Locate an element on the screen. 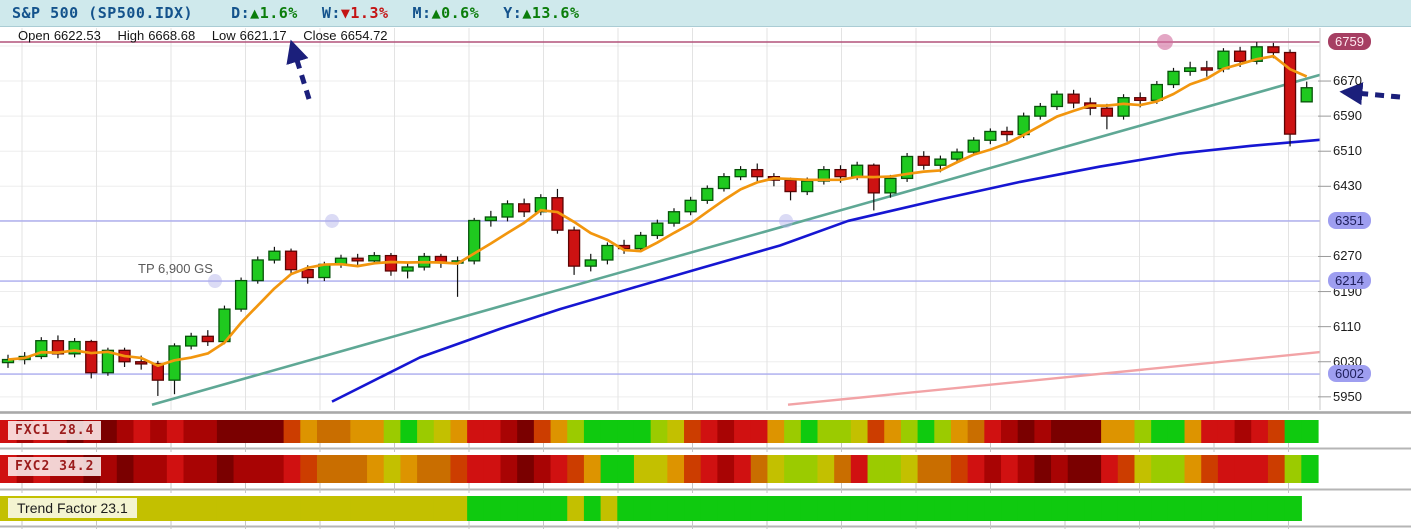 The width and height of the screenshot is (1411, 530). close-value: 6654.72 is located at coordinates (364, 35).